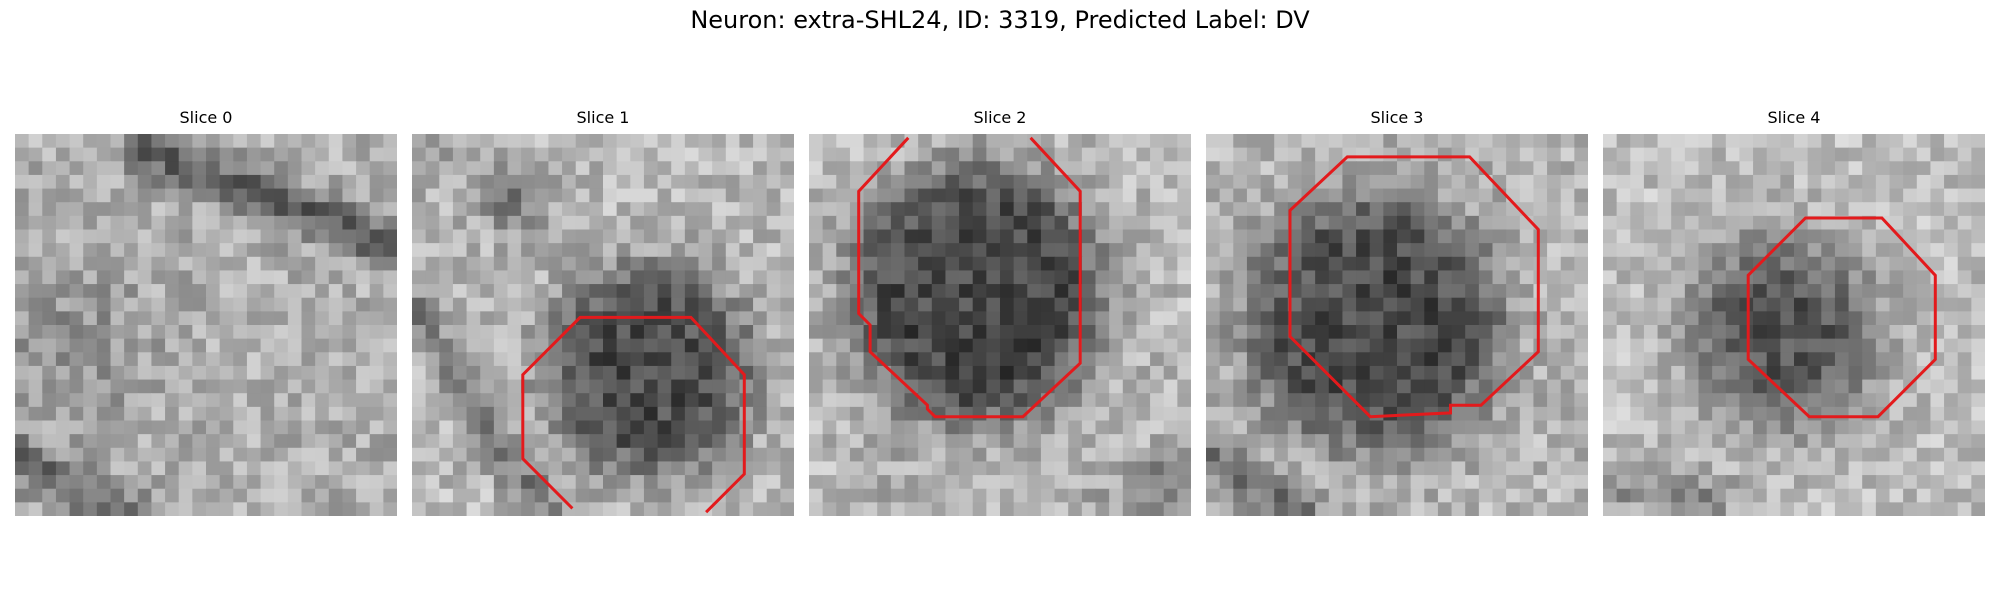 The image size is (2000, 600). I want to click on slice-title-4: Slice 4, so click(1794, 117).